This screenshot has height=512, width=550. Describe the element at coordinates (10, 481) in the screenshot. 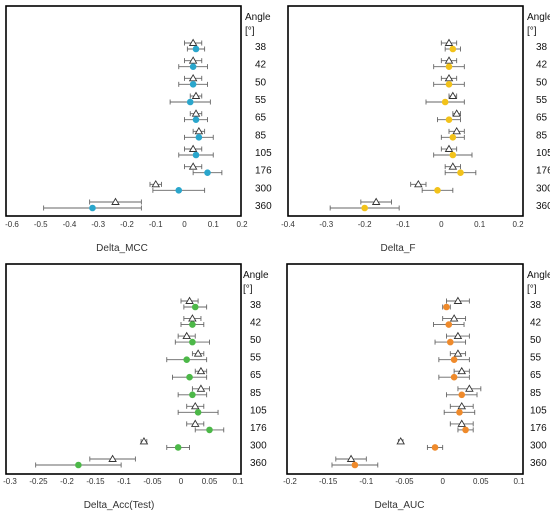

I see `x-tick-label: -0.3` at that location.